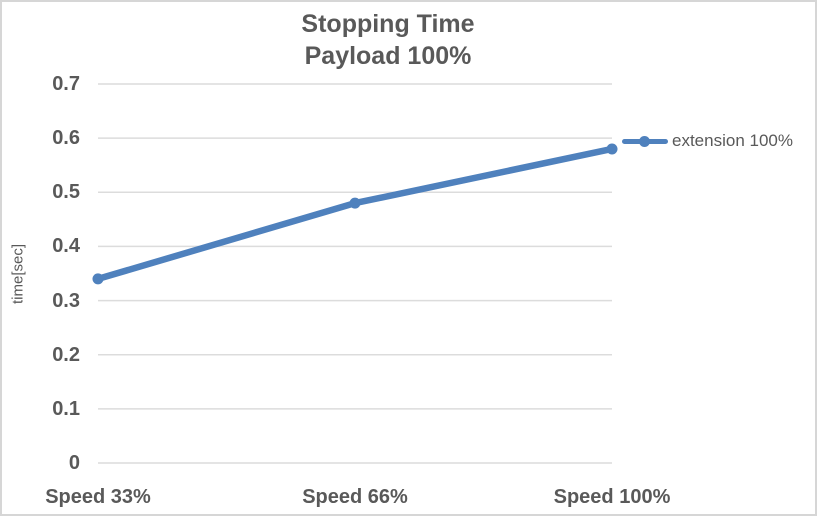 Image resolution: width=817 pixels, height=516 pixels. What do you see at coordinates (74, 463) in the screenshot?
I see `y-tick-label: 0` at bounding box center [74, 463].